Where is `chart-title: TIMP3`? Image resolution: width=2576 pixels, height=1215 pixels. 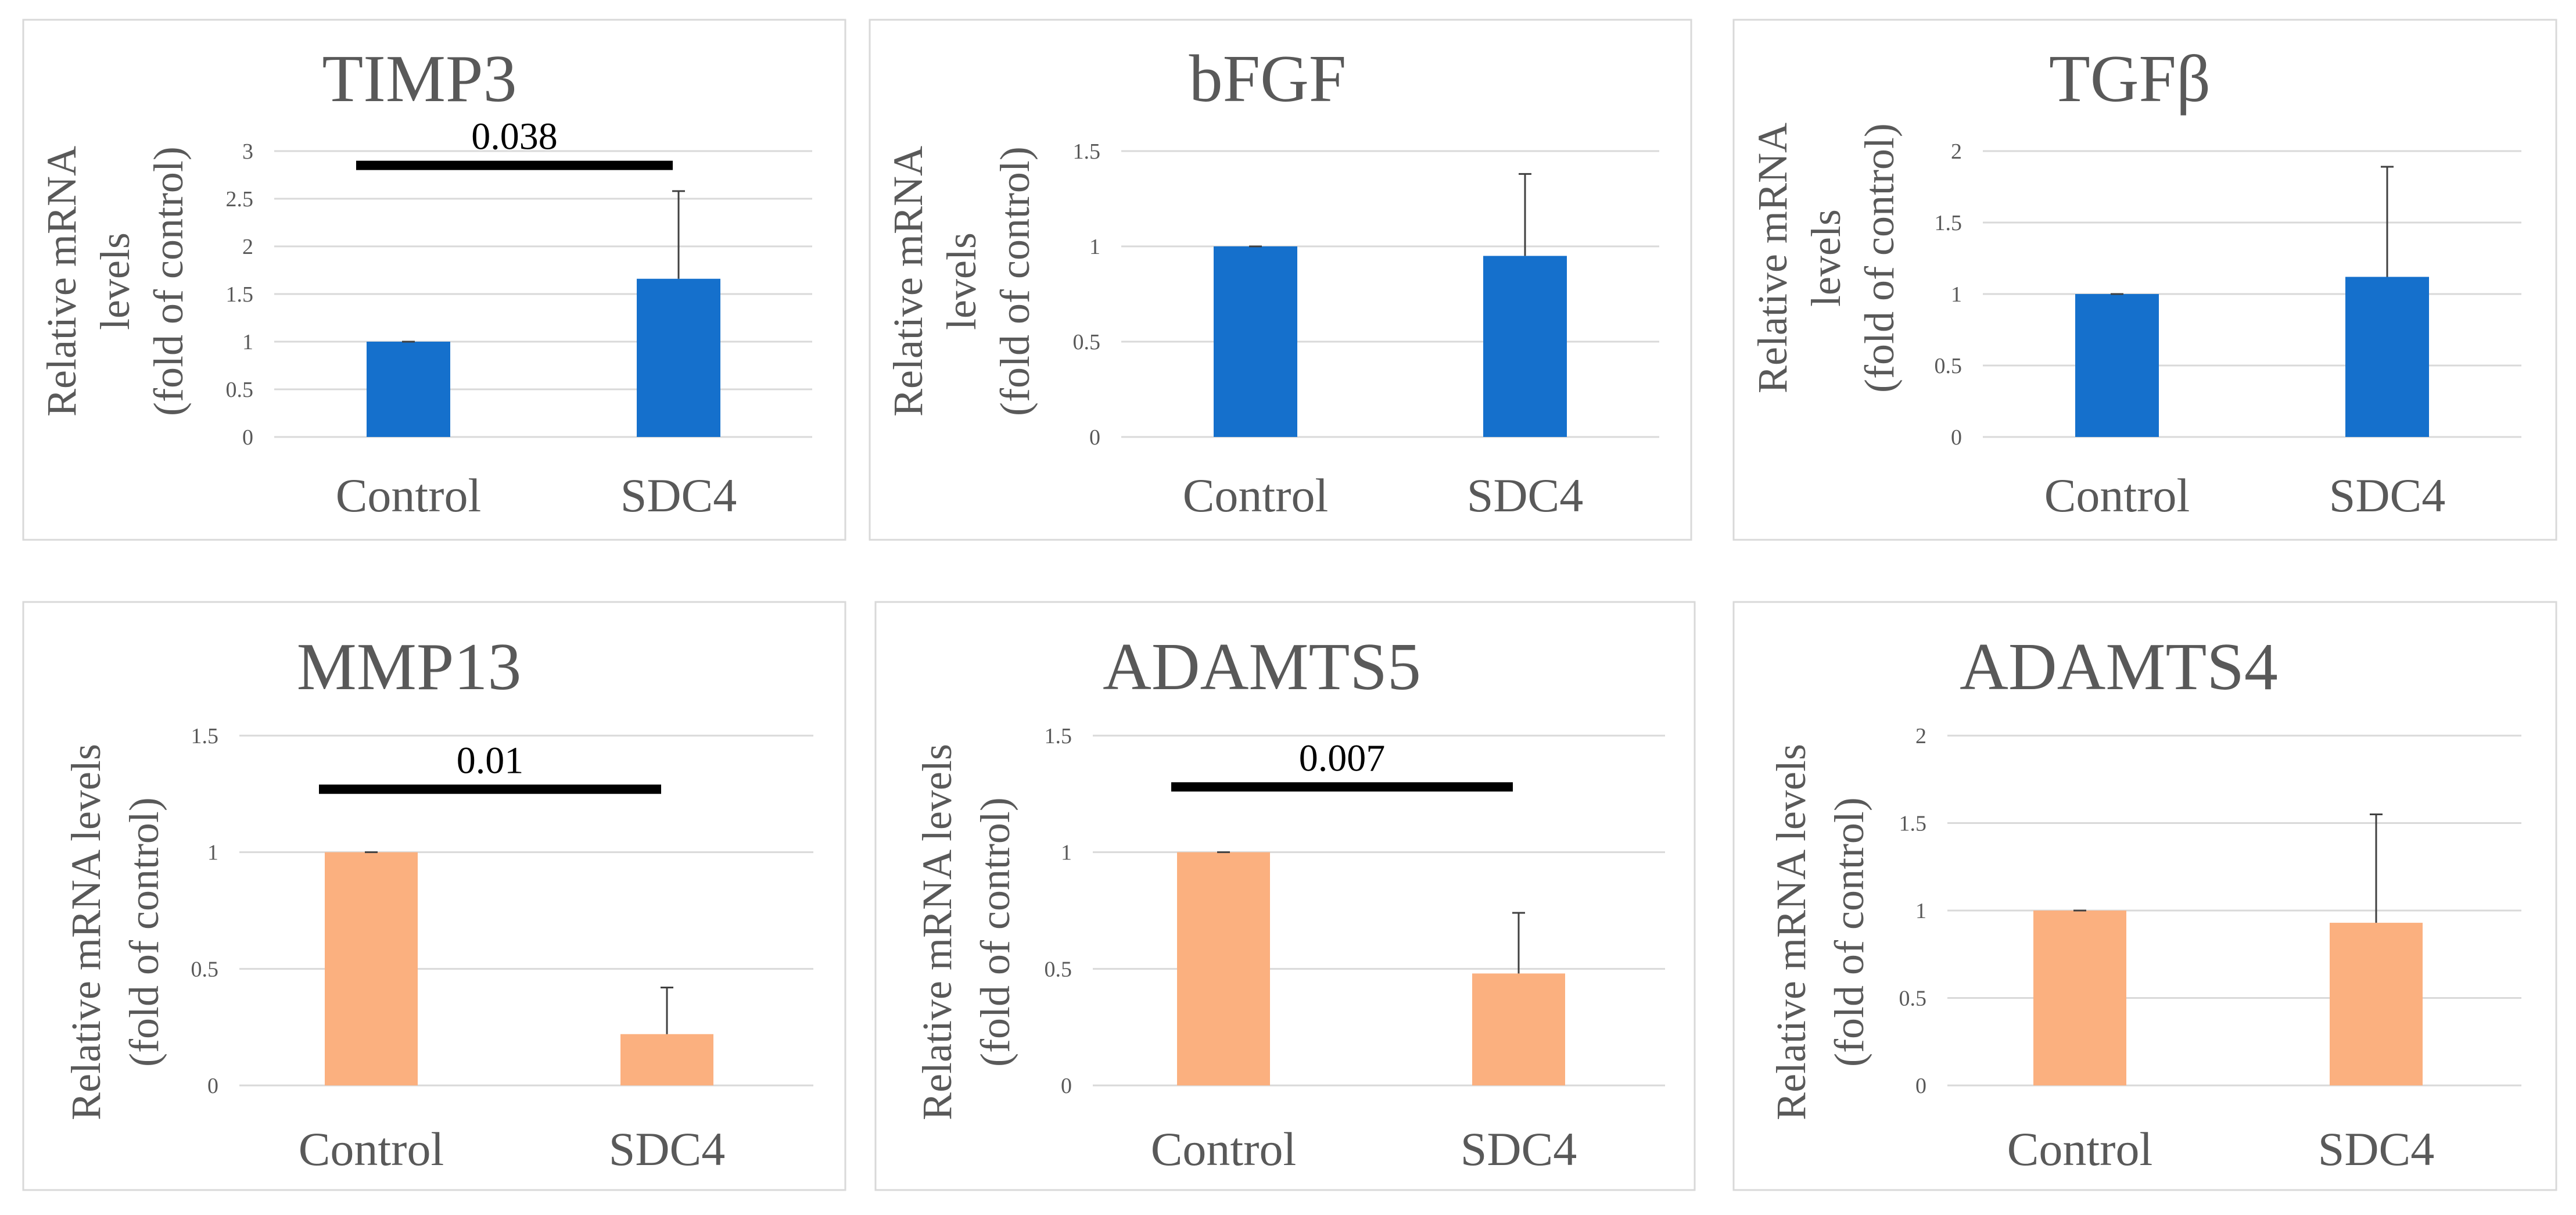
chart-title: TIMP3 is located at coordinates (419, 79).